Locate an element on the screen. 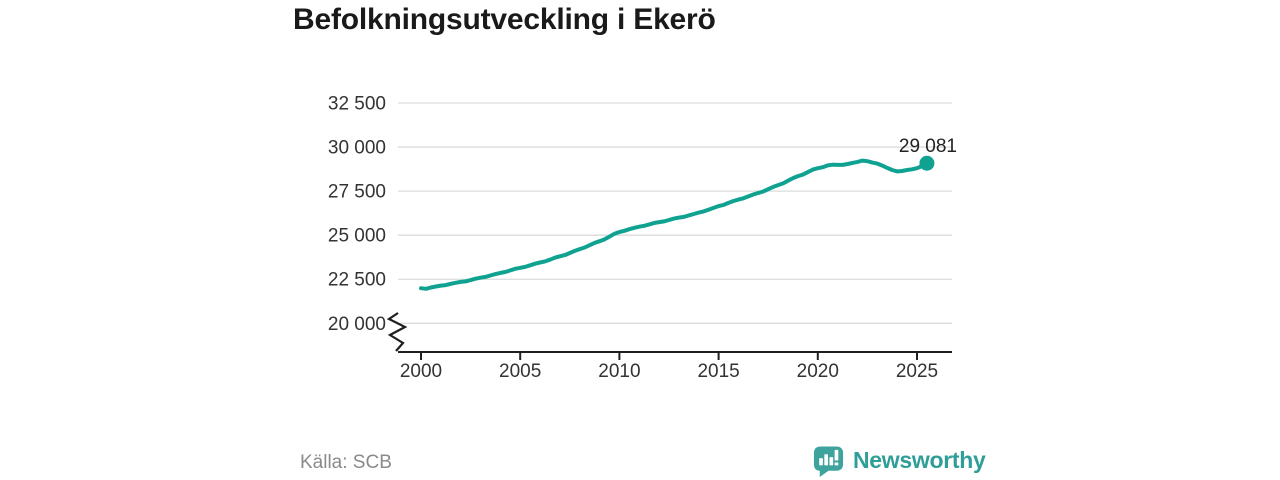  newsworthy-logo: Newsworthy is located at coordinates (899, 460).